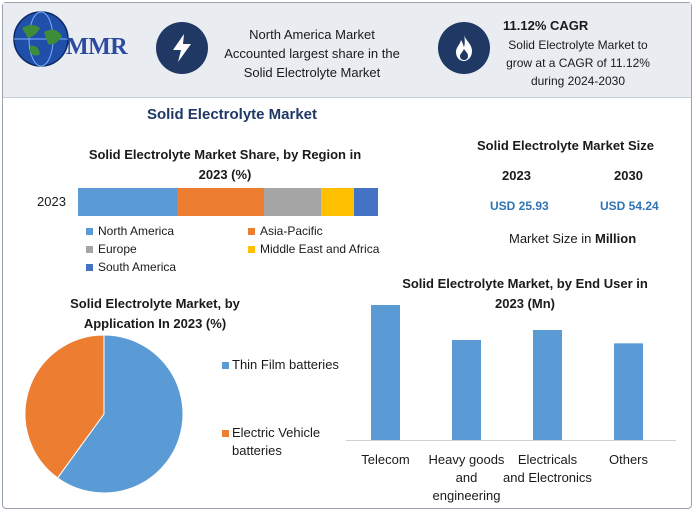 Image resolution: width=696 pixels, height=513 pixels. Describe the element at coordinates (225, 174) in the screenshot. I see `region-chart-title-line: 2023 (%)` at that location.